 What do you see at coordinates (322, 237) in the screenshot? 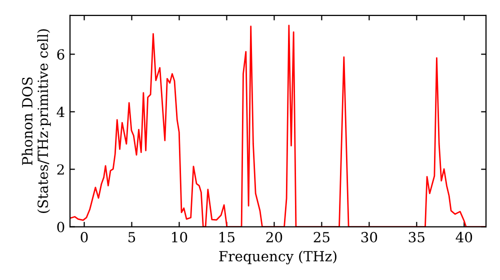
I see `x-tick-label: 25` at bounding box center [322, 237].